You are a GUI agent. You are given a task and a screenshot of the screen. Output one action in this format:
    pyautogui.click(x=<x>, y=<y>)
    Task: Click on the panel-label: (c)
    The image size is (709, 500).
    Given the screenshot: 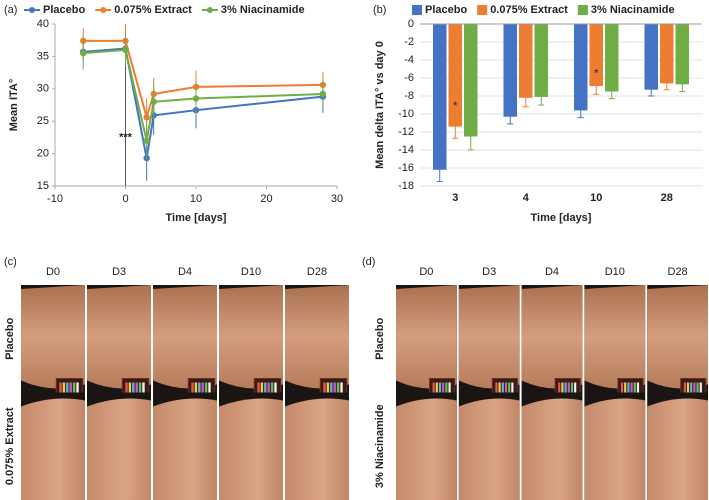 What is the action you would take?
    pyautogui.click(x=10, y=262)
    